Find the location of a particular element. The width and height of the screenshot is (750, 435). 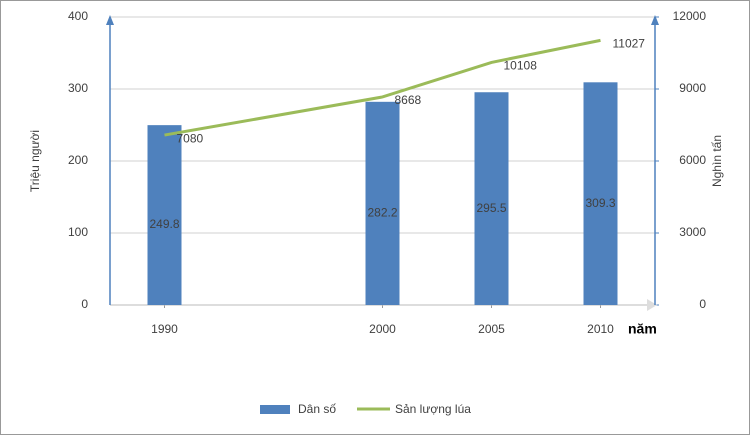

x-tick-label: 2000 is located at coordinates (382, 329).